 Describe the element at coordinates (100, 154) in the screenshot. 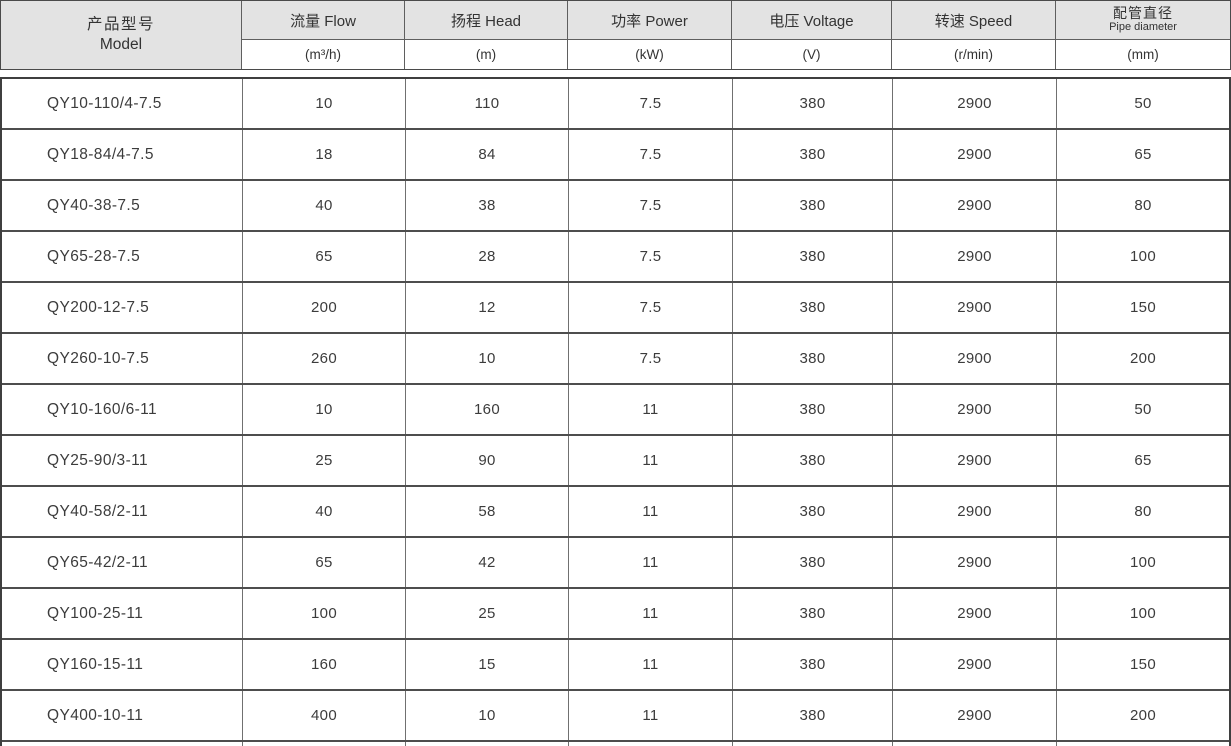

I see `model-cell: QY18-84/4-7.5` at that location.